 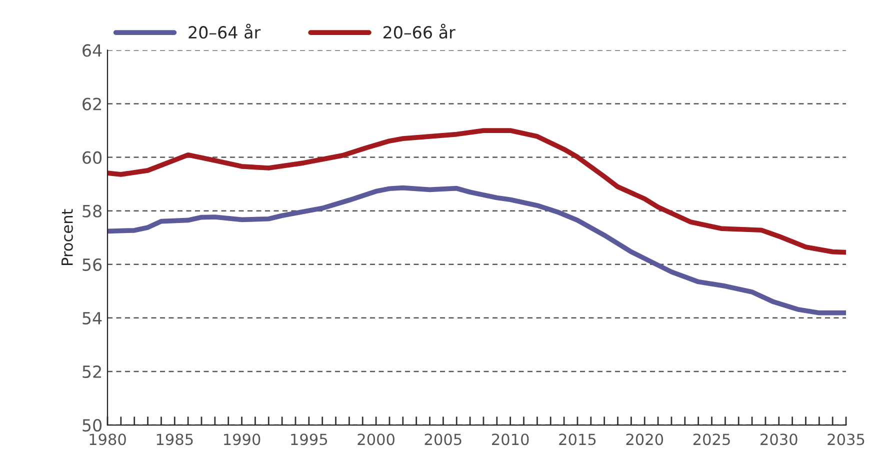 I want to click on x-tick-label: 2030, so click(x=779, y=440).